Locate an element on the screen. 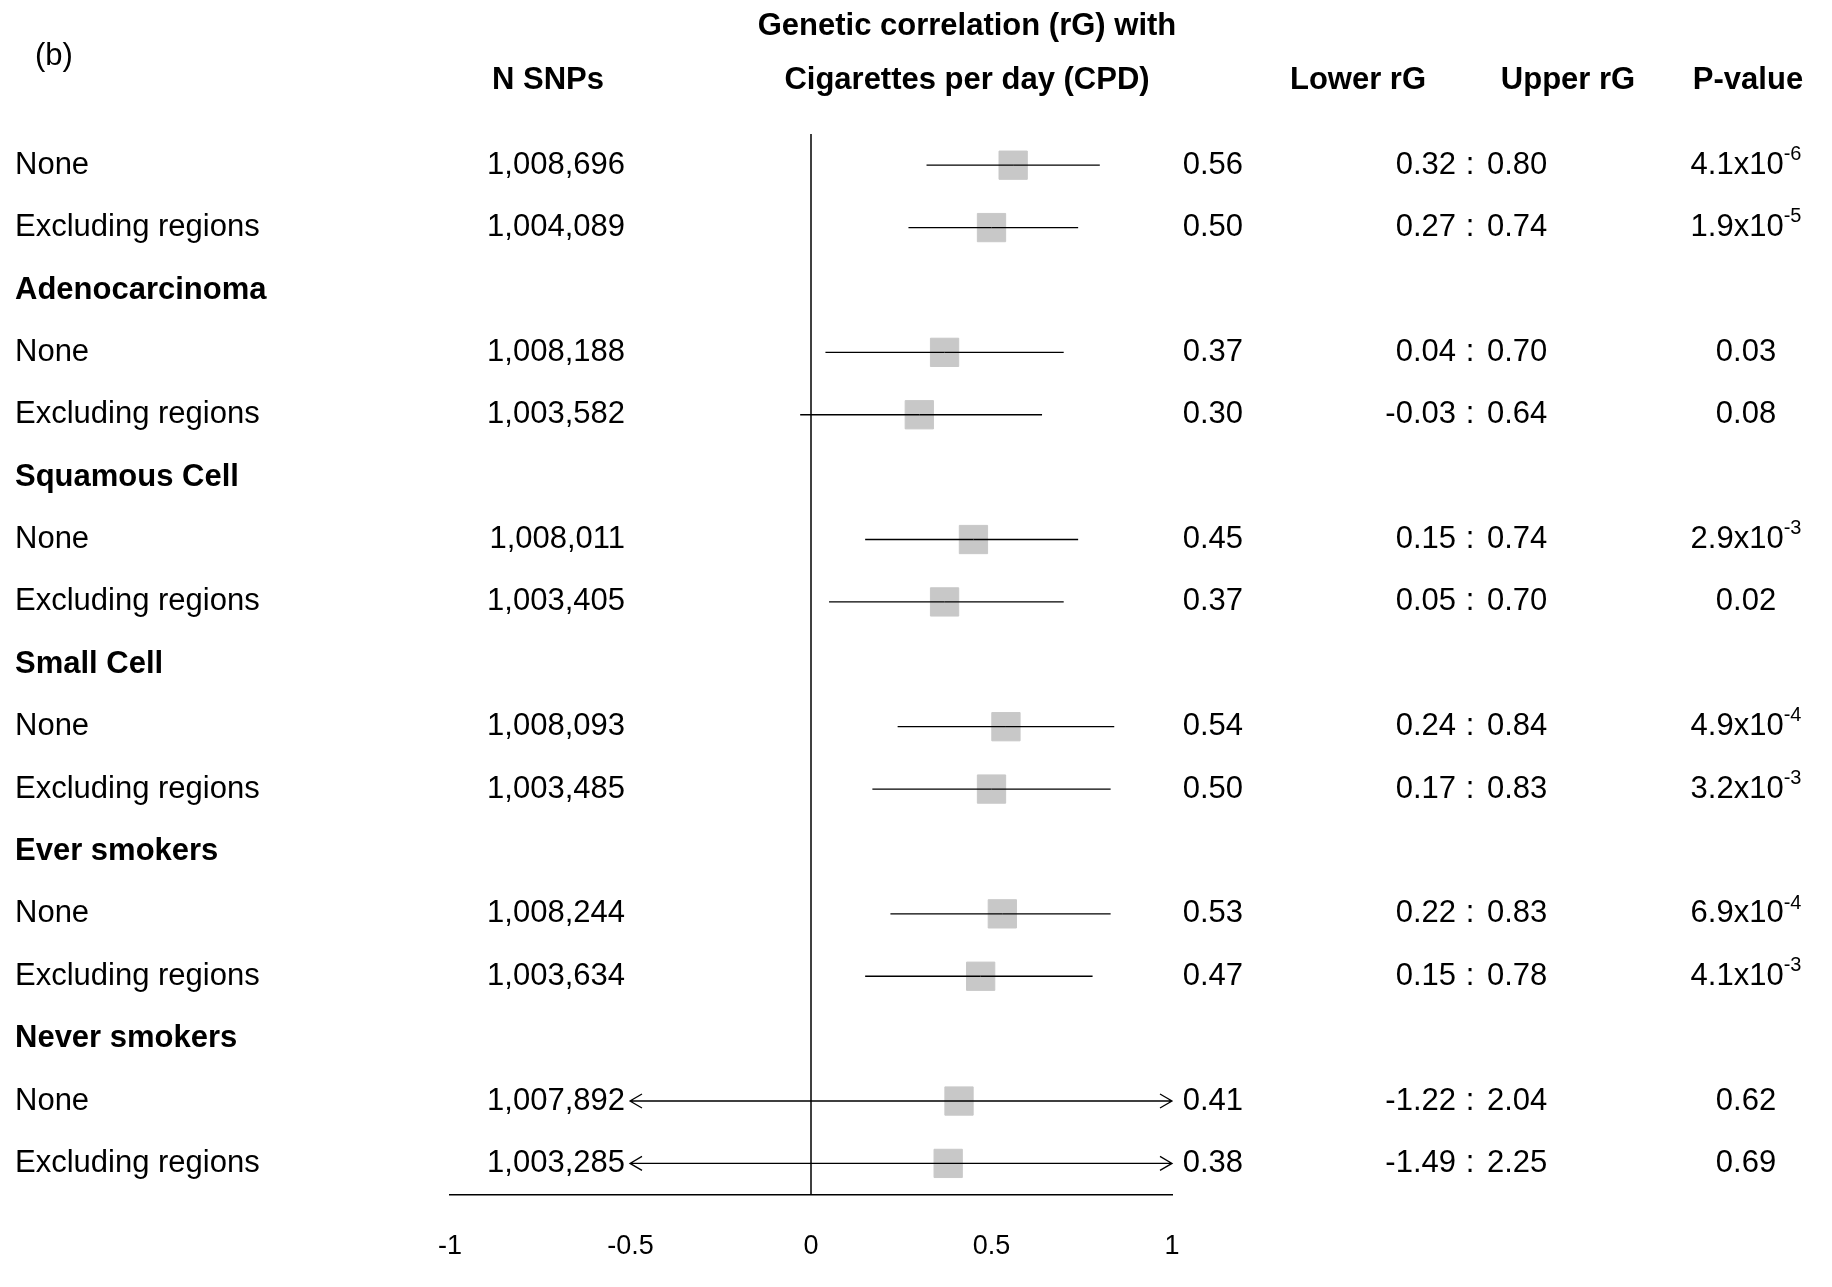 This screenshot has width=1832, height=1287. text: (b) is located at coordinates (54, 54).